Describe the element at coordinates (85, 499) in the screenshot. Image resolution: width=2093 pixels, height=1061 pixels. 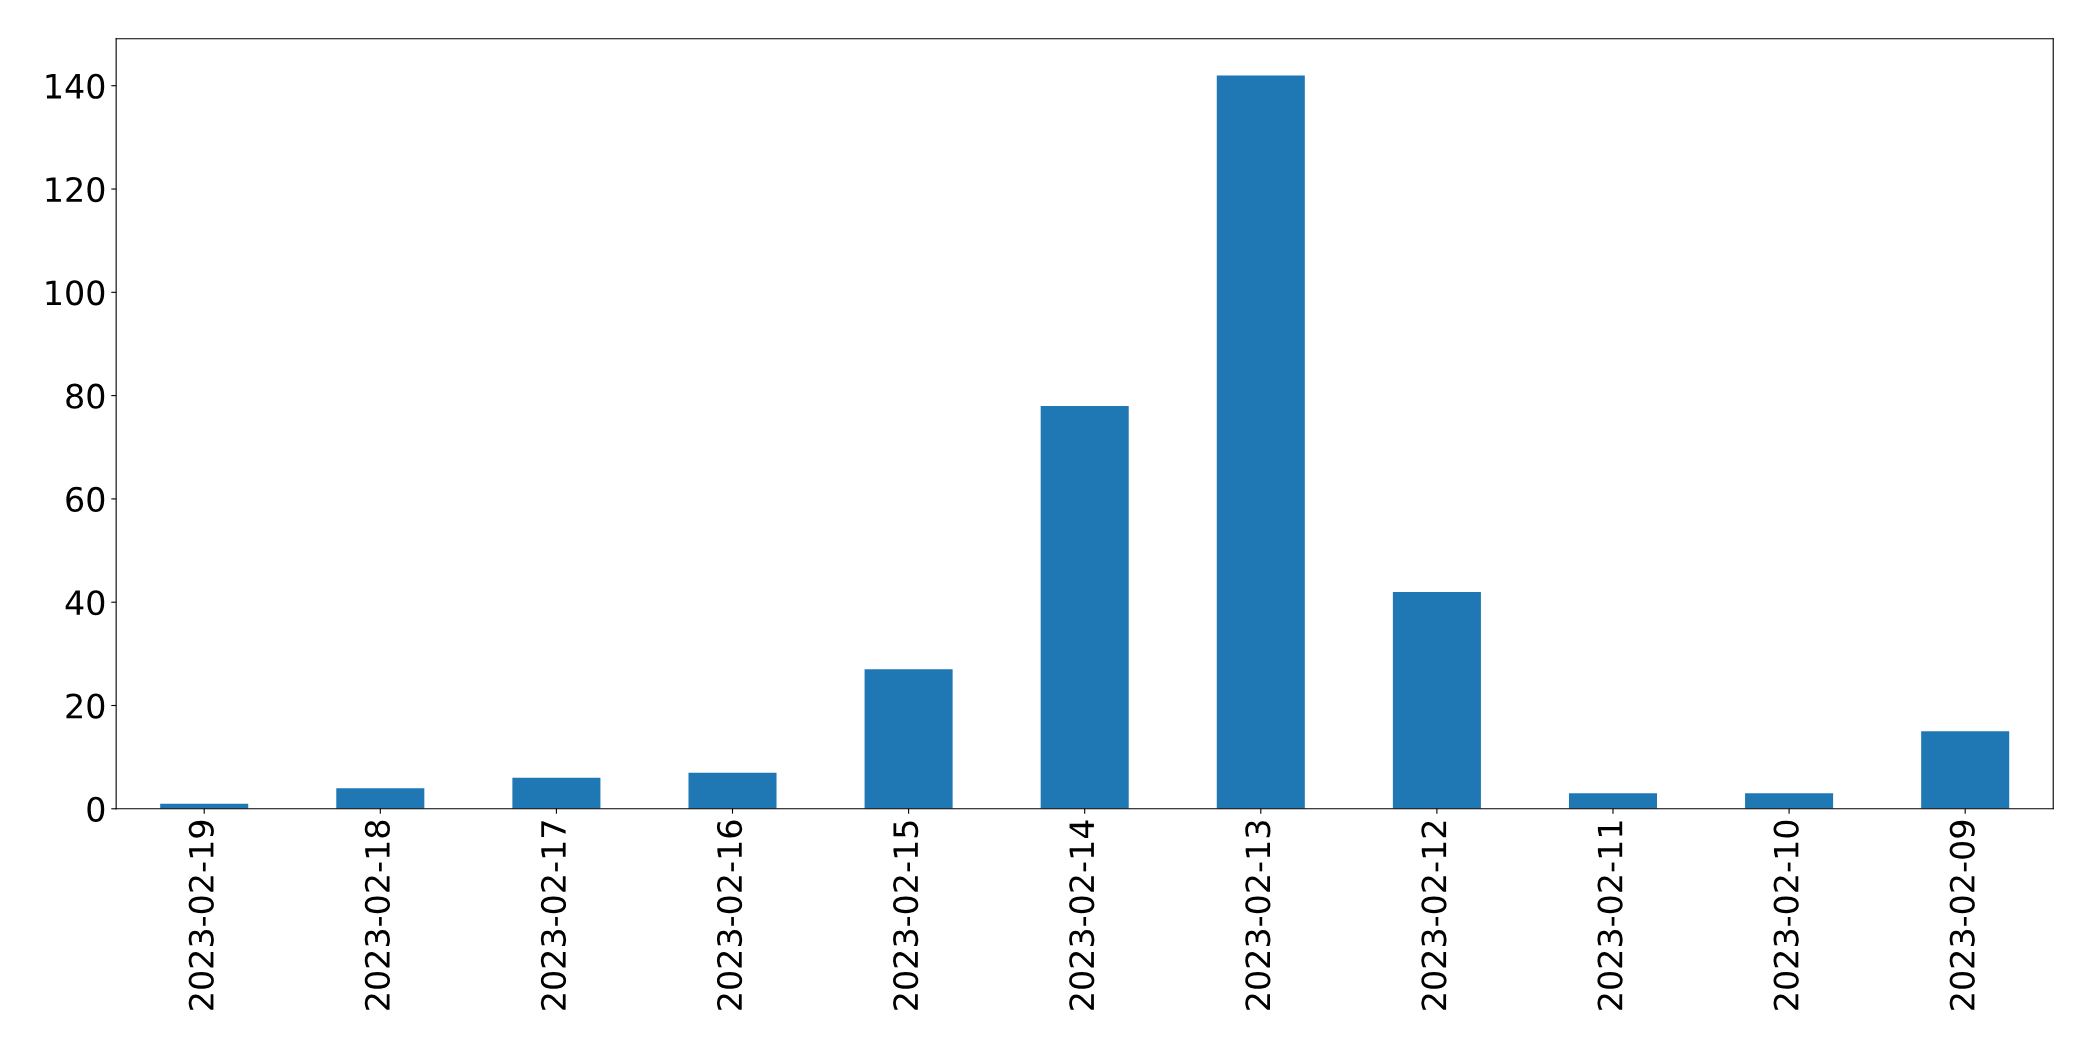
I see `y-tick-label: 60` at that location.